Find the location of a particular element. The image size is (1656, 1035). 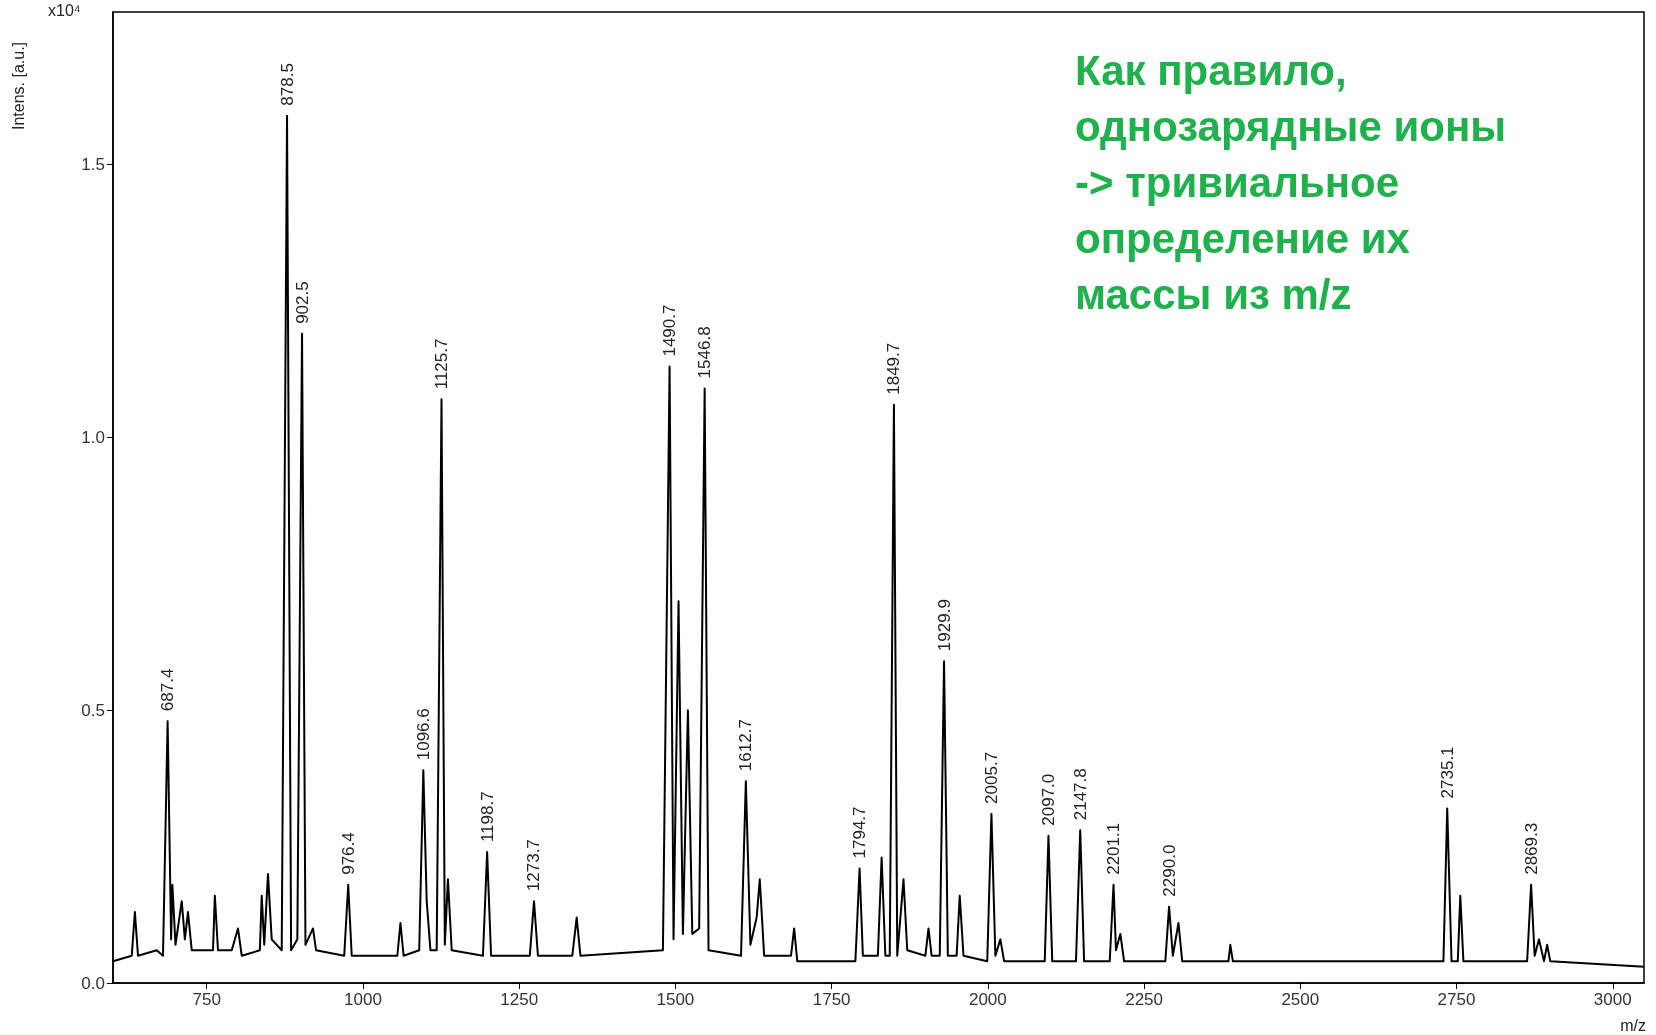

annotation: 687.4 is located at coordinates (168, 690).